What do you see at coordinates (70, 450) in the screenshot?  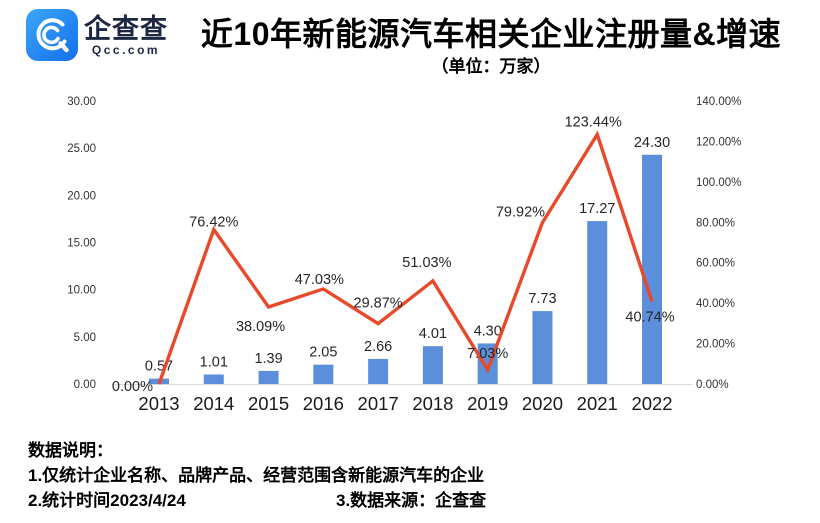 I see `footer-line-1: 数据说明：` at bounding box center [70, 450].